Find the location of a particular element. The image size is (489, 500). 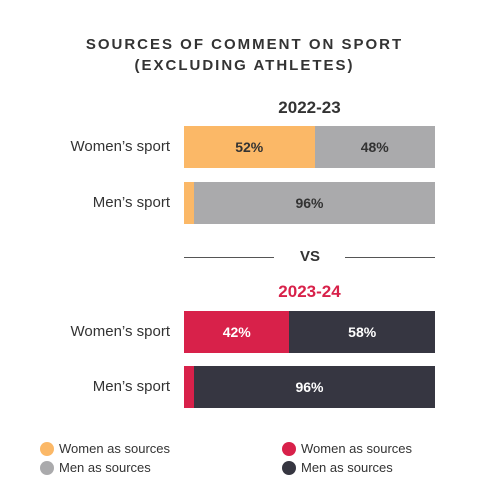

data-label: 42% is located at coordinates (236, 332).